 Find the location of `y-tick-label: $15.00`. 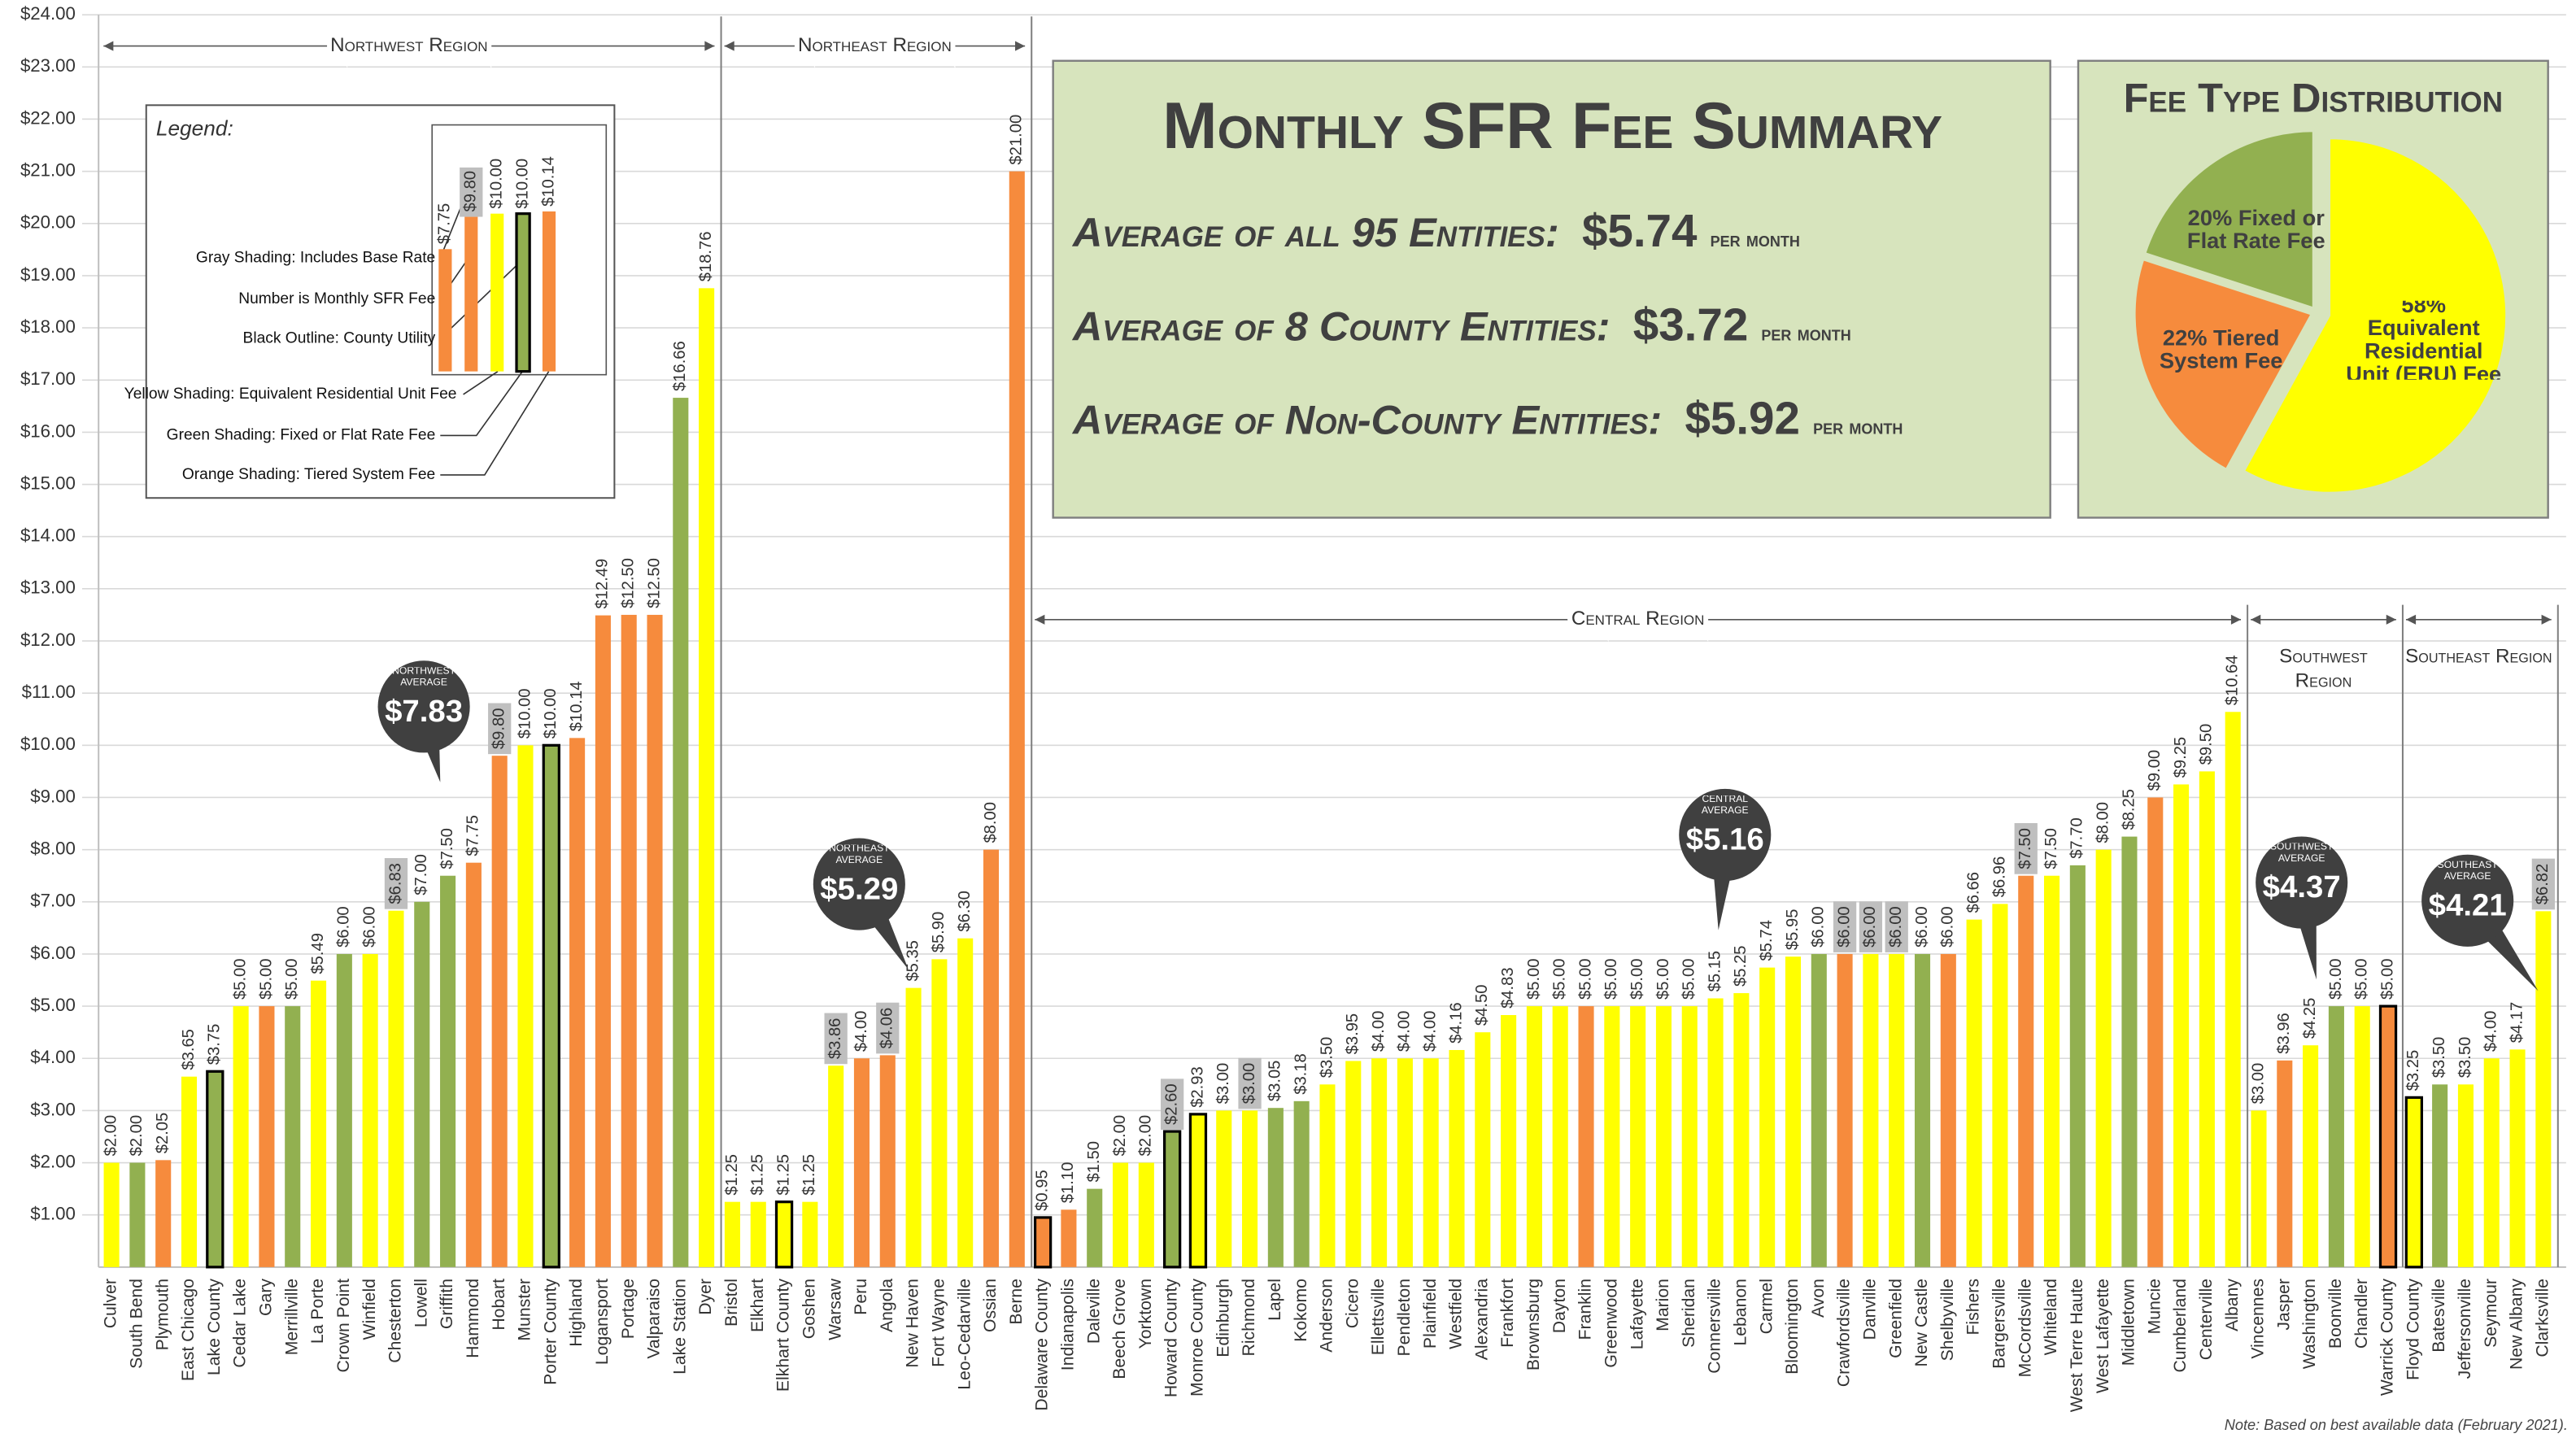

y-tick-label: $15.00 is located at coordinates (48, 483).